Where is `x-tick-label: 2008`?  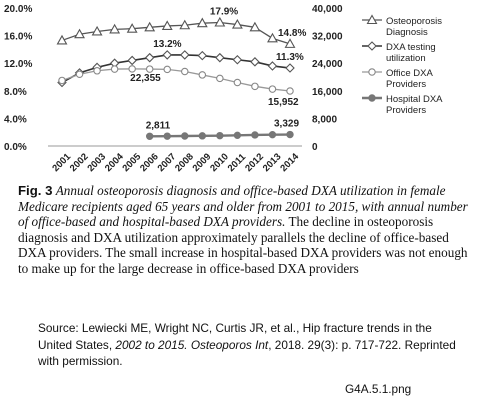 x-tick-label: 2008 is located at coordinates (184, 162).